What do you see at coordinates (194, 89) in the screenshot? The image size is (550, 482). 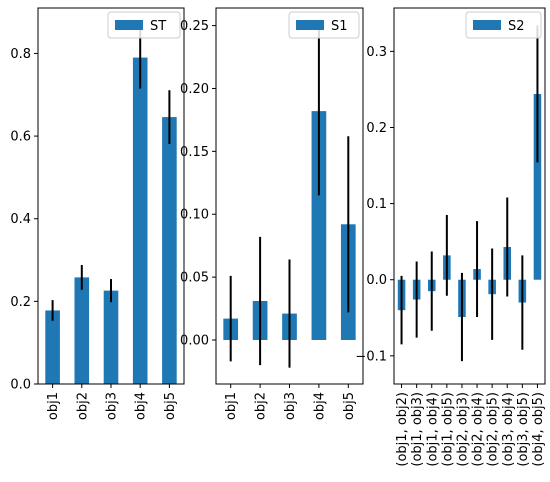 I see `y-tick-label: 0.20` at bounding box center [194, 89].